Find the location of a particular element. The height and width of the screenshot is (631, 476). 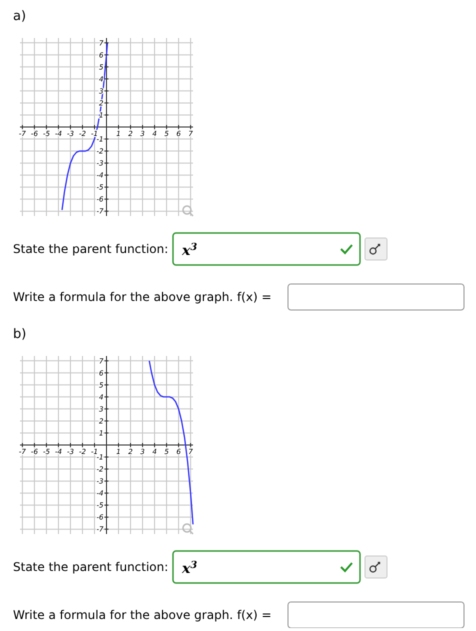

chart-title: b) is located at coordinates (19, 334).